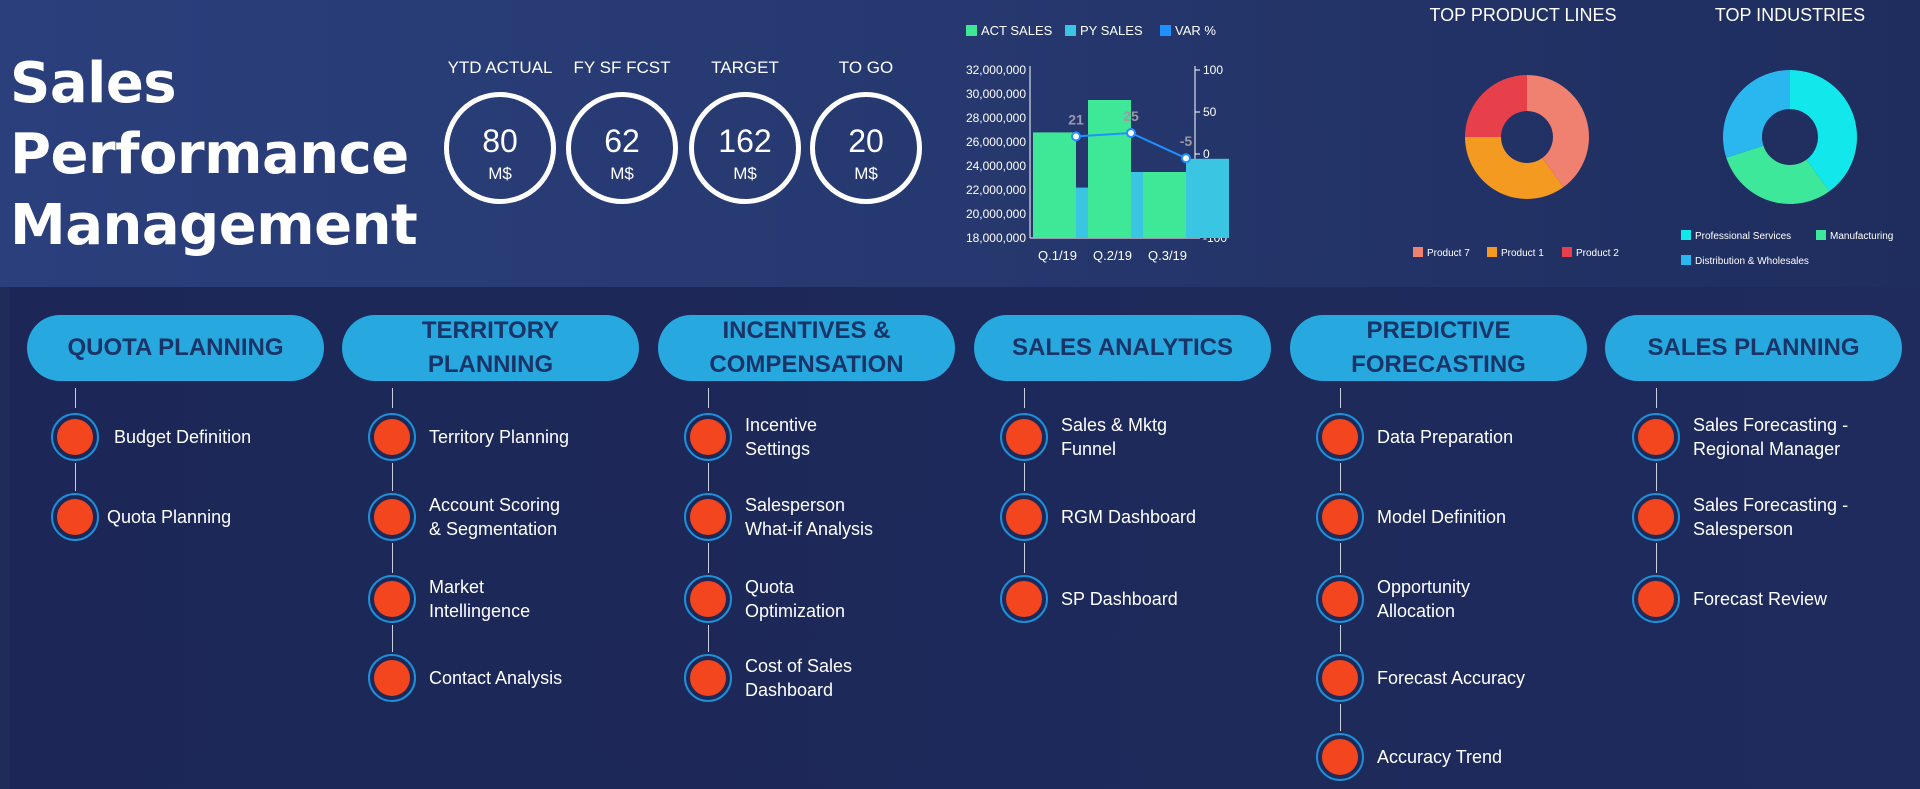  I want to click on step-link: Forecast Accuracy, so click(1451, 678).